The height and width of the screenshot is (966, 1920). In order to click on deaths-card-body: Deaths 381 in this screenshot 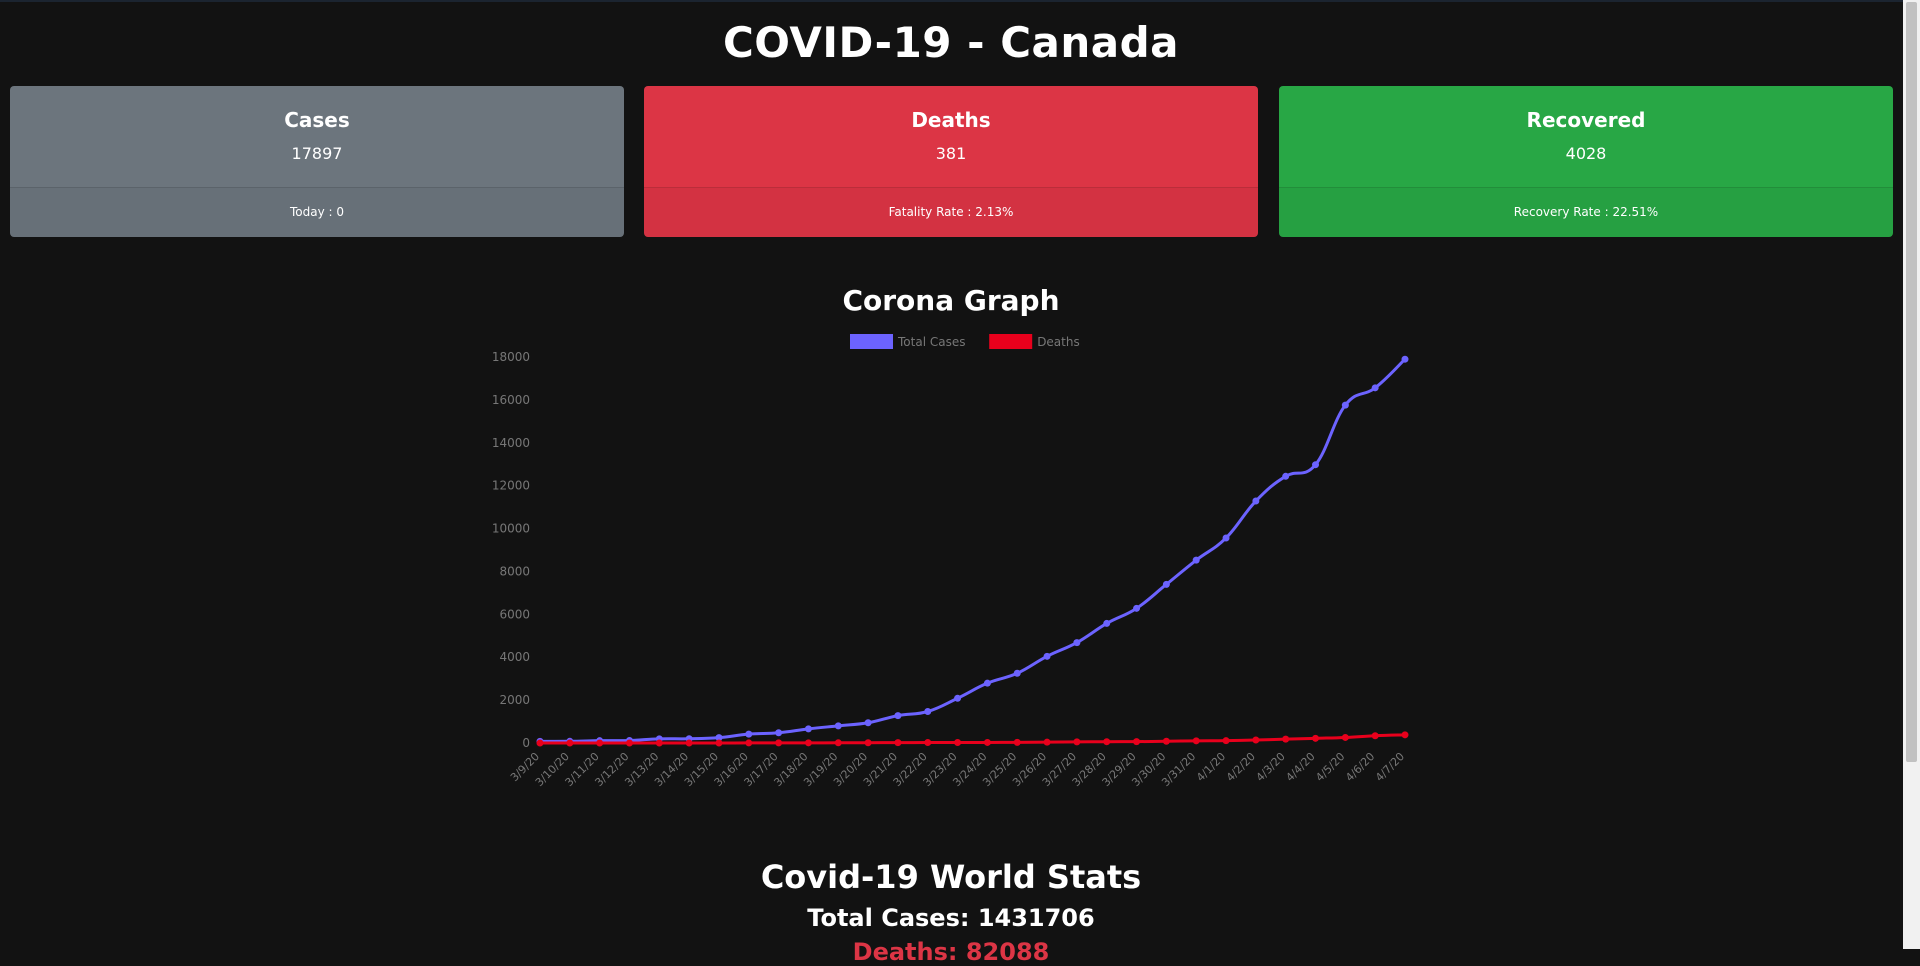, I will do `click(951, 137)`.